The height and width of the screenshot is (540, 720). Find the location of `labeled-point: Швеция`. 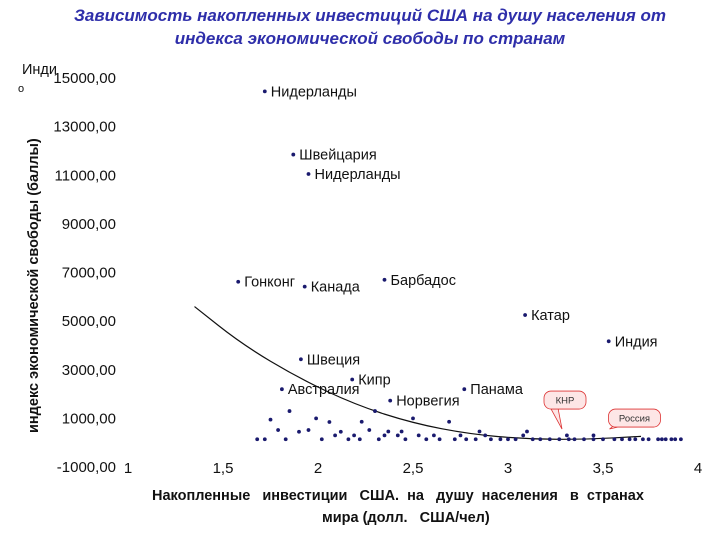

labeled-point: Швеция is located at coordinates (329, 360).